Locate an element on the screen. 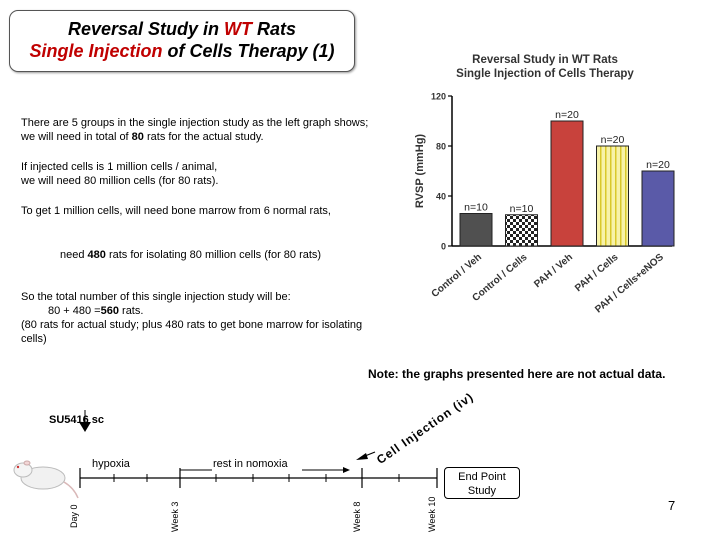  label-week10: Week 10 is located at coordinates (432, 514).